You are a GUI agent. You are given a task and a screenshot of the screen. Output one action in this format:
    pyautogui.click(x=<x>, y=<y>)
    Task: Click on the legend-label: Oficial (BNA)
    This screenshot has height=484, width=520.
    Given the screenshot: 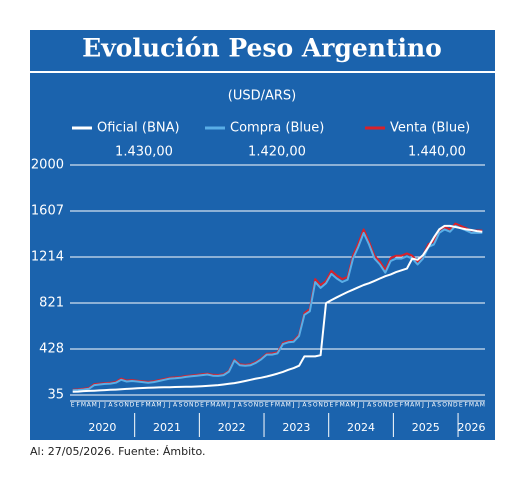 What is the action you would take?
    pyautogui.click(x=138, y=128)
    